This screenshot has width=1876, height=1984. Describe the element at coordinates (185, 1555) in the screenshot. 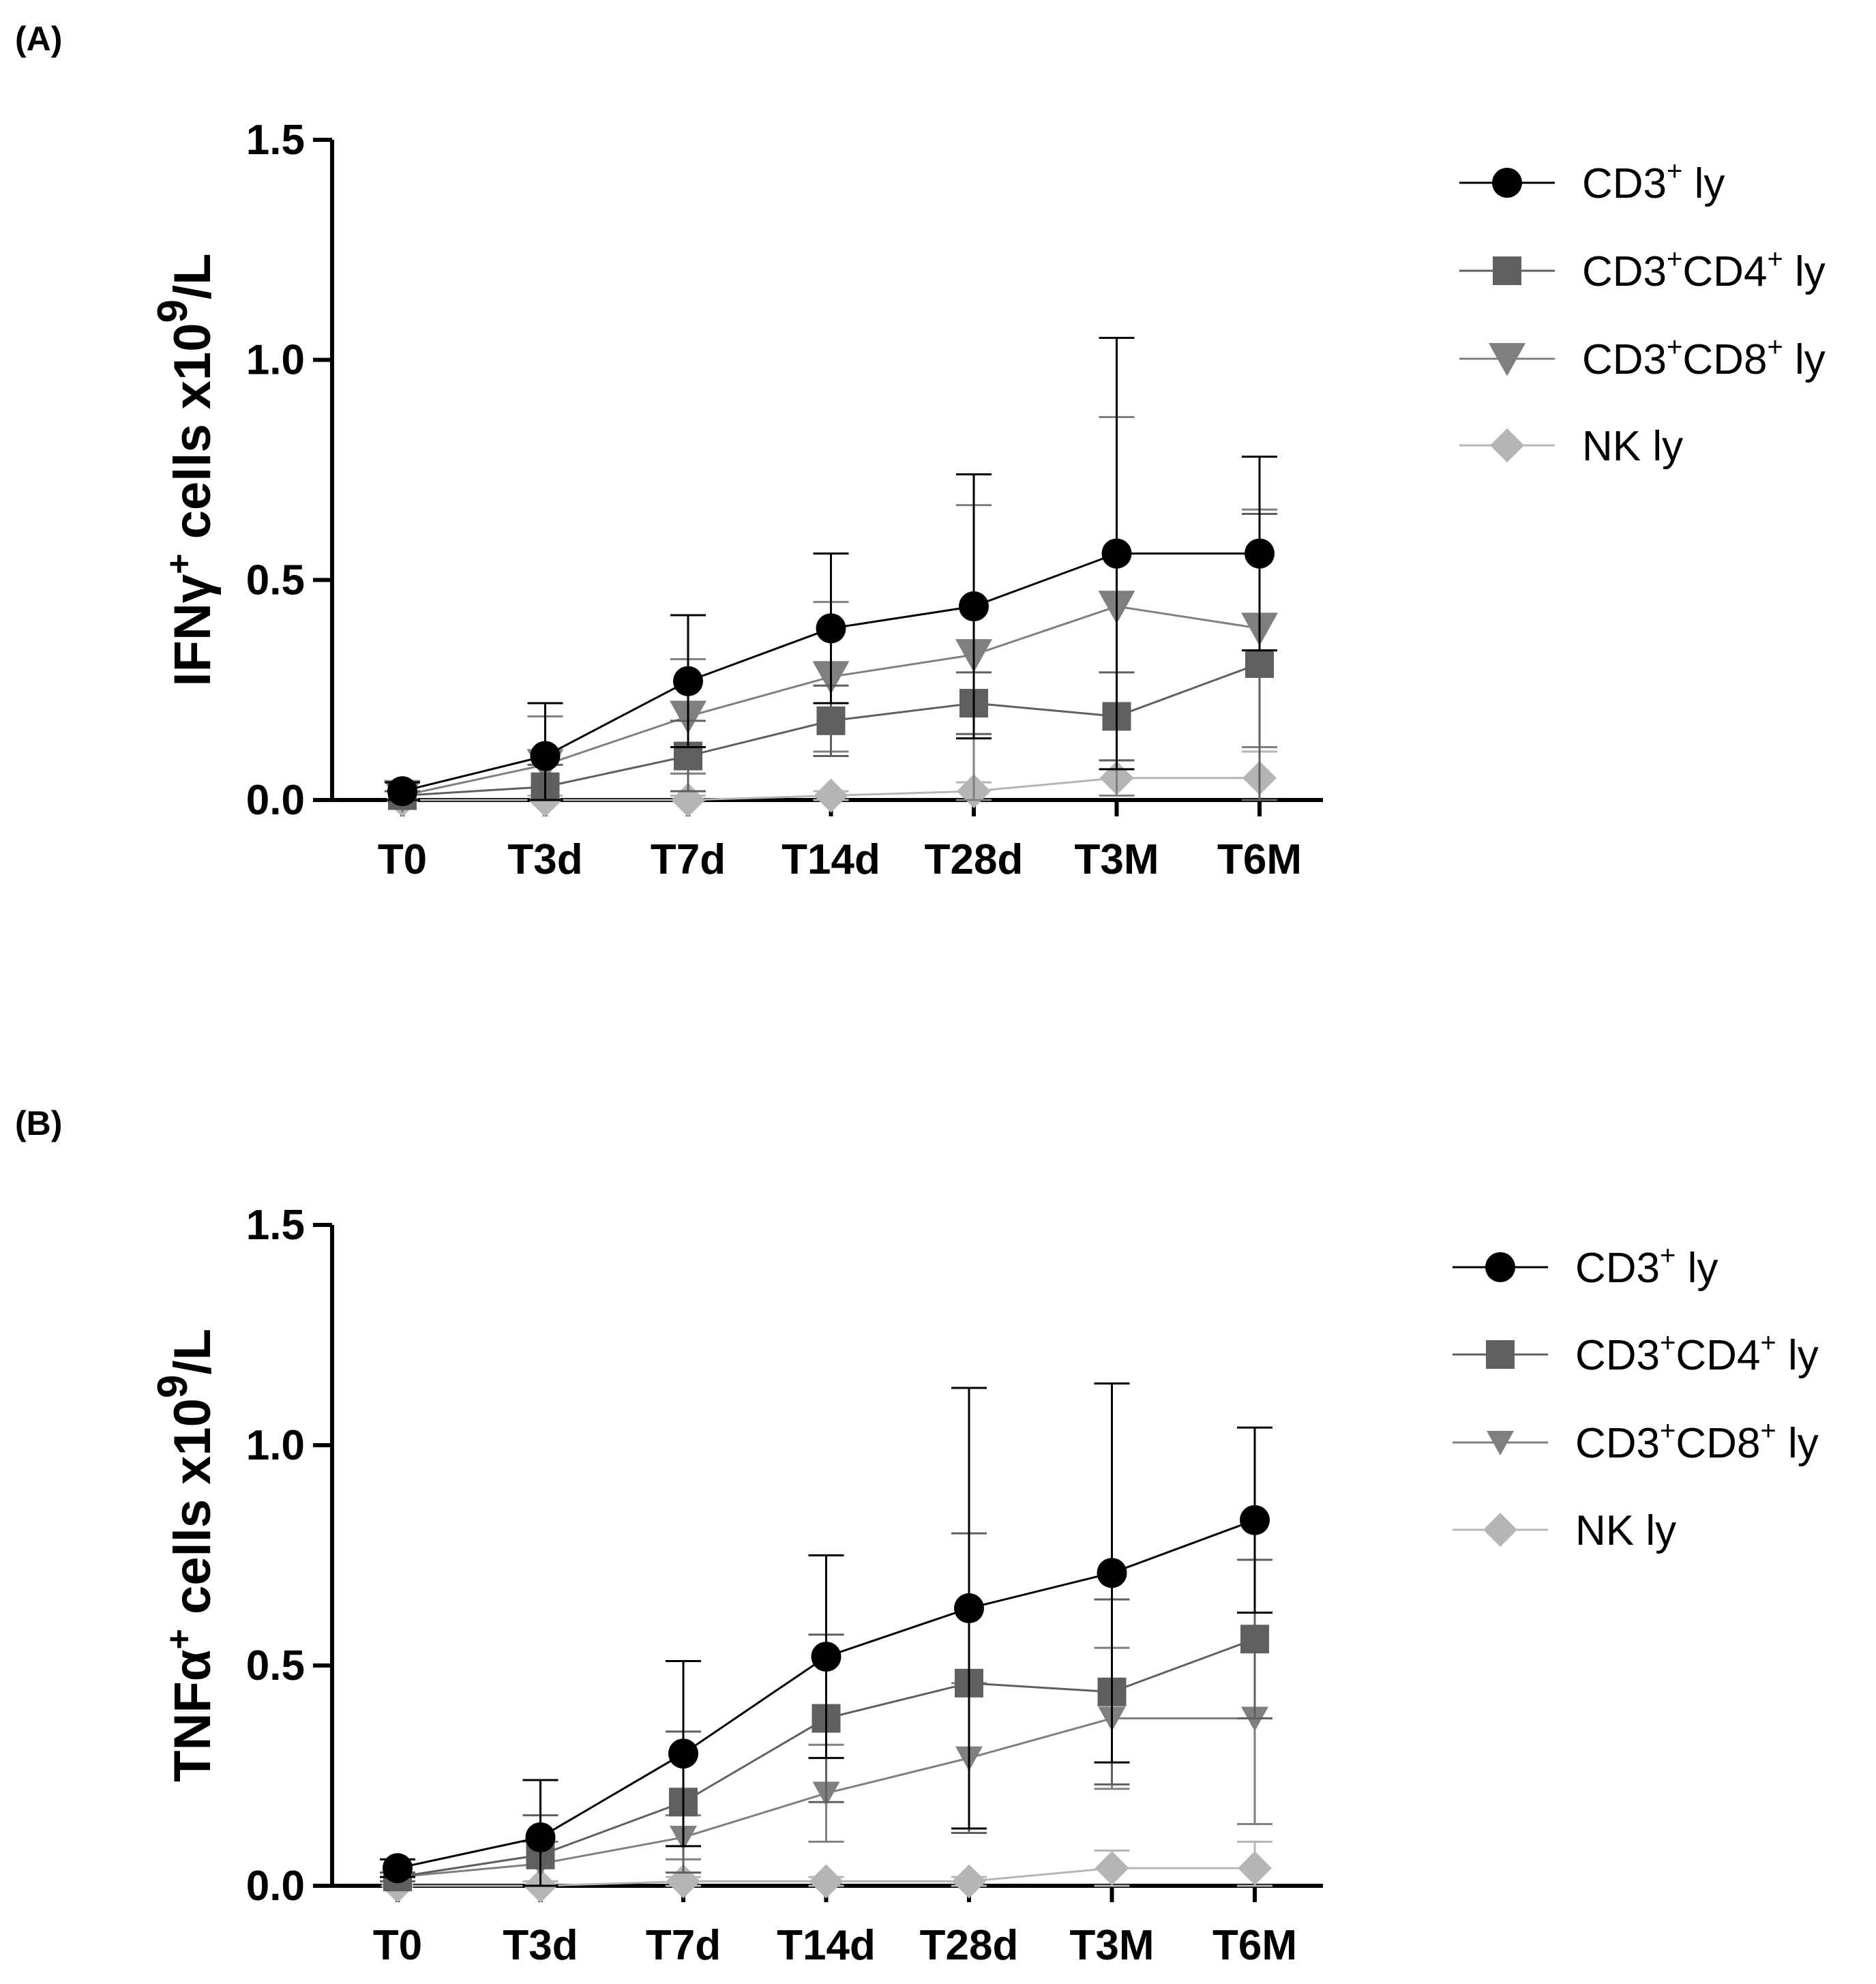

I see `y-axis-label: TNFα+ cells x109/L` at that location.